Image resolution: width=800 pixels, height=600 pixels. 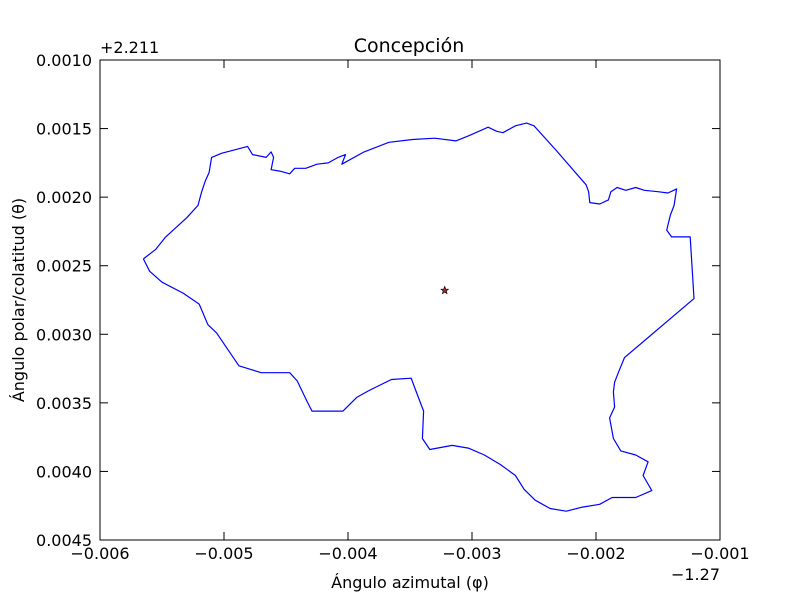 What do you see at coordinates (223, 553) in the screenshot?
I see `x-tick-label: −0.005` at bounding box center [223, 553].